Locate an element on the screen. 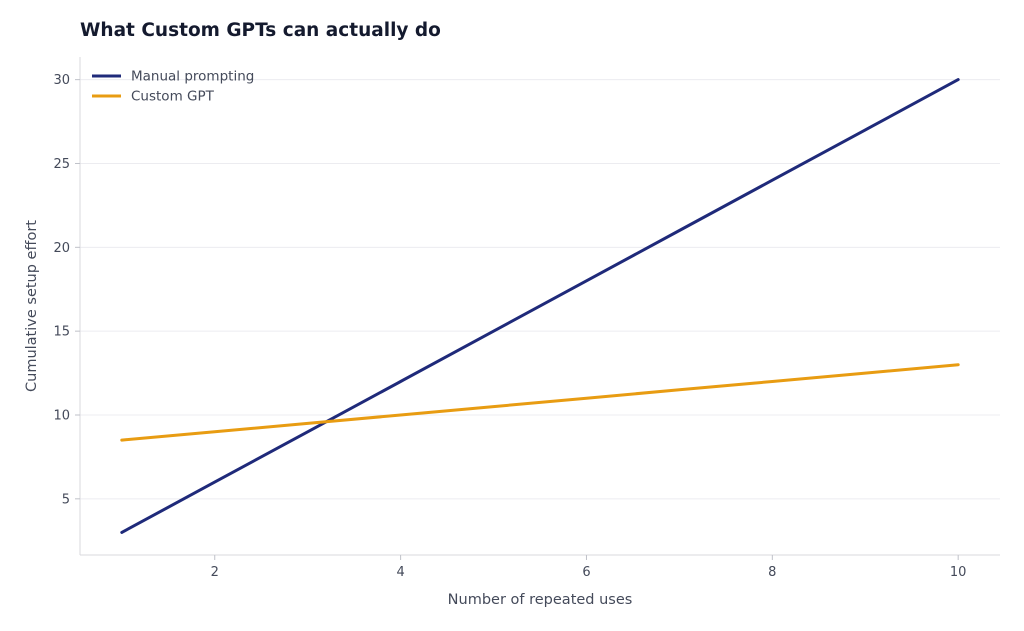  x-tick-label: 10 is located at coordinates (958, 572).